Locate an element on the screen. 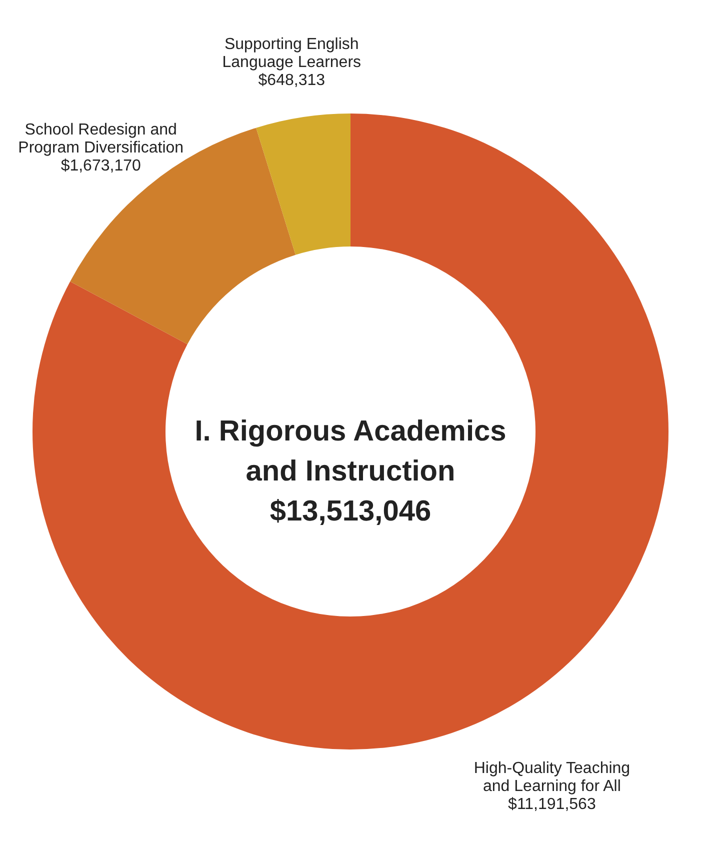 This screenshot has height=863, width=701. data-label: $1,673,170 is located at coordinates (100, 165).